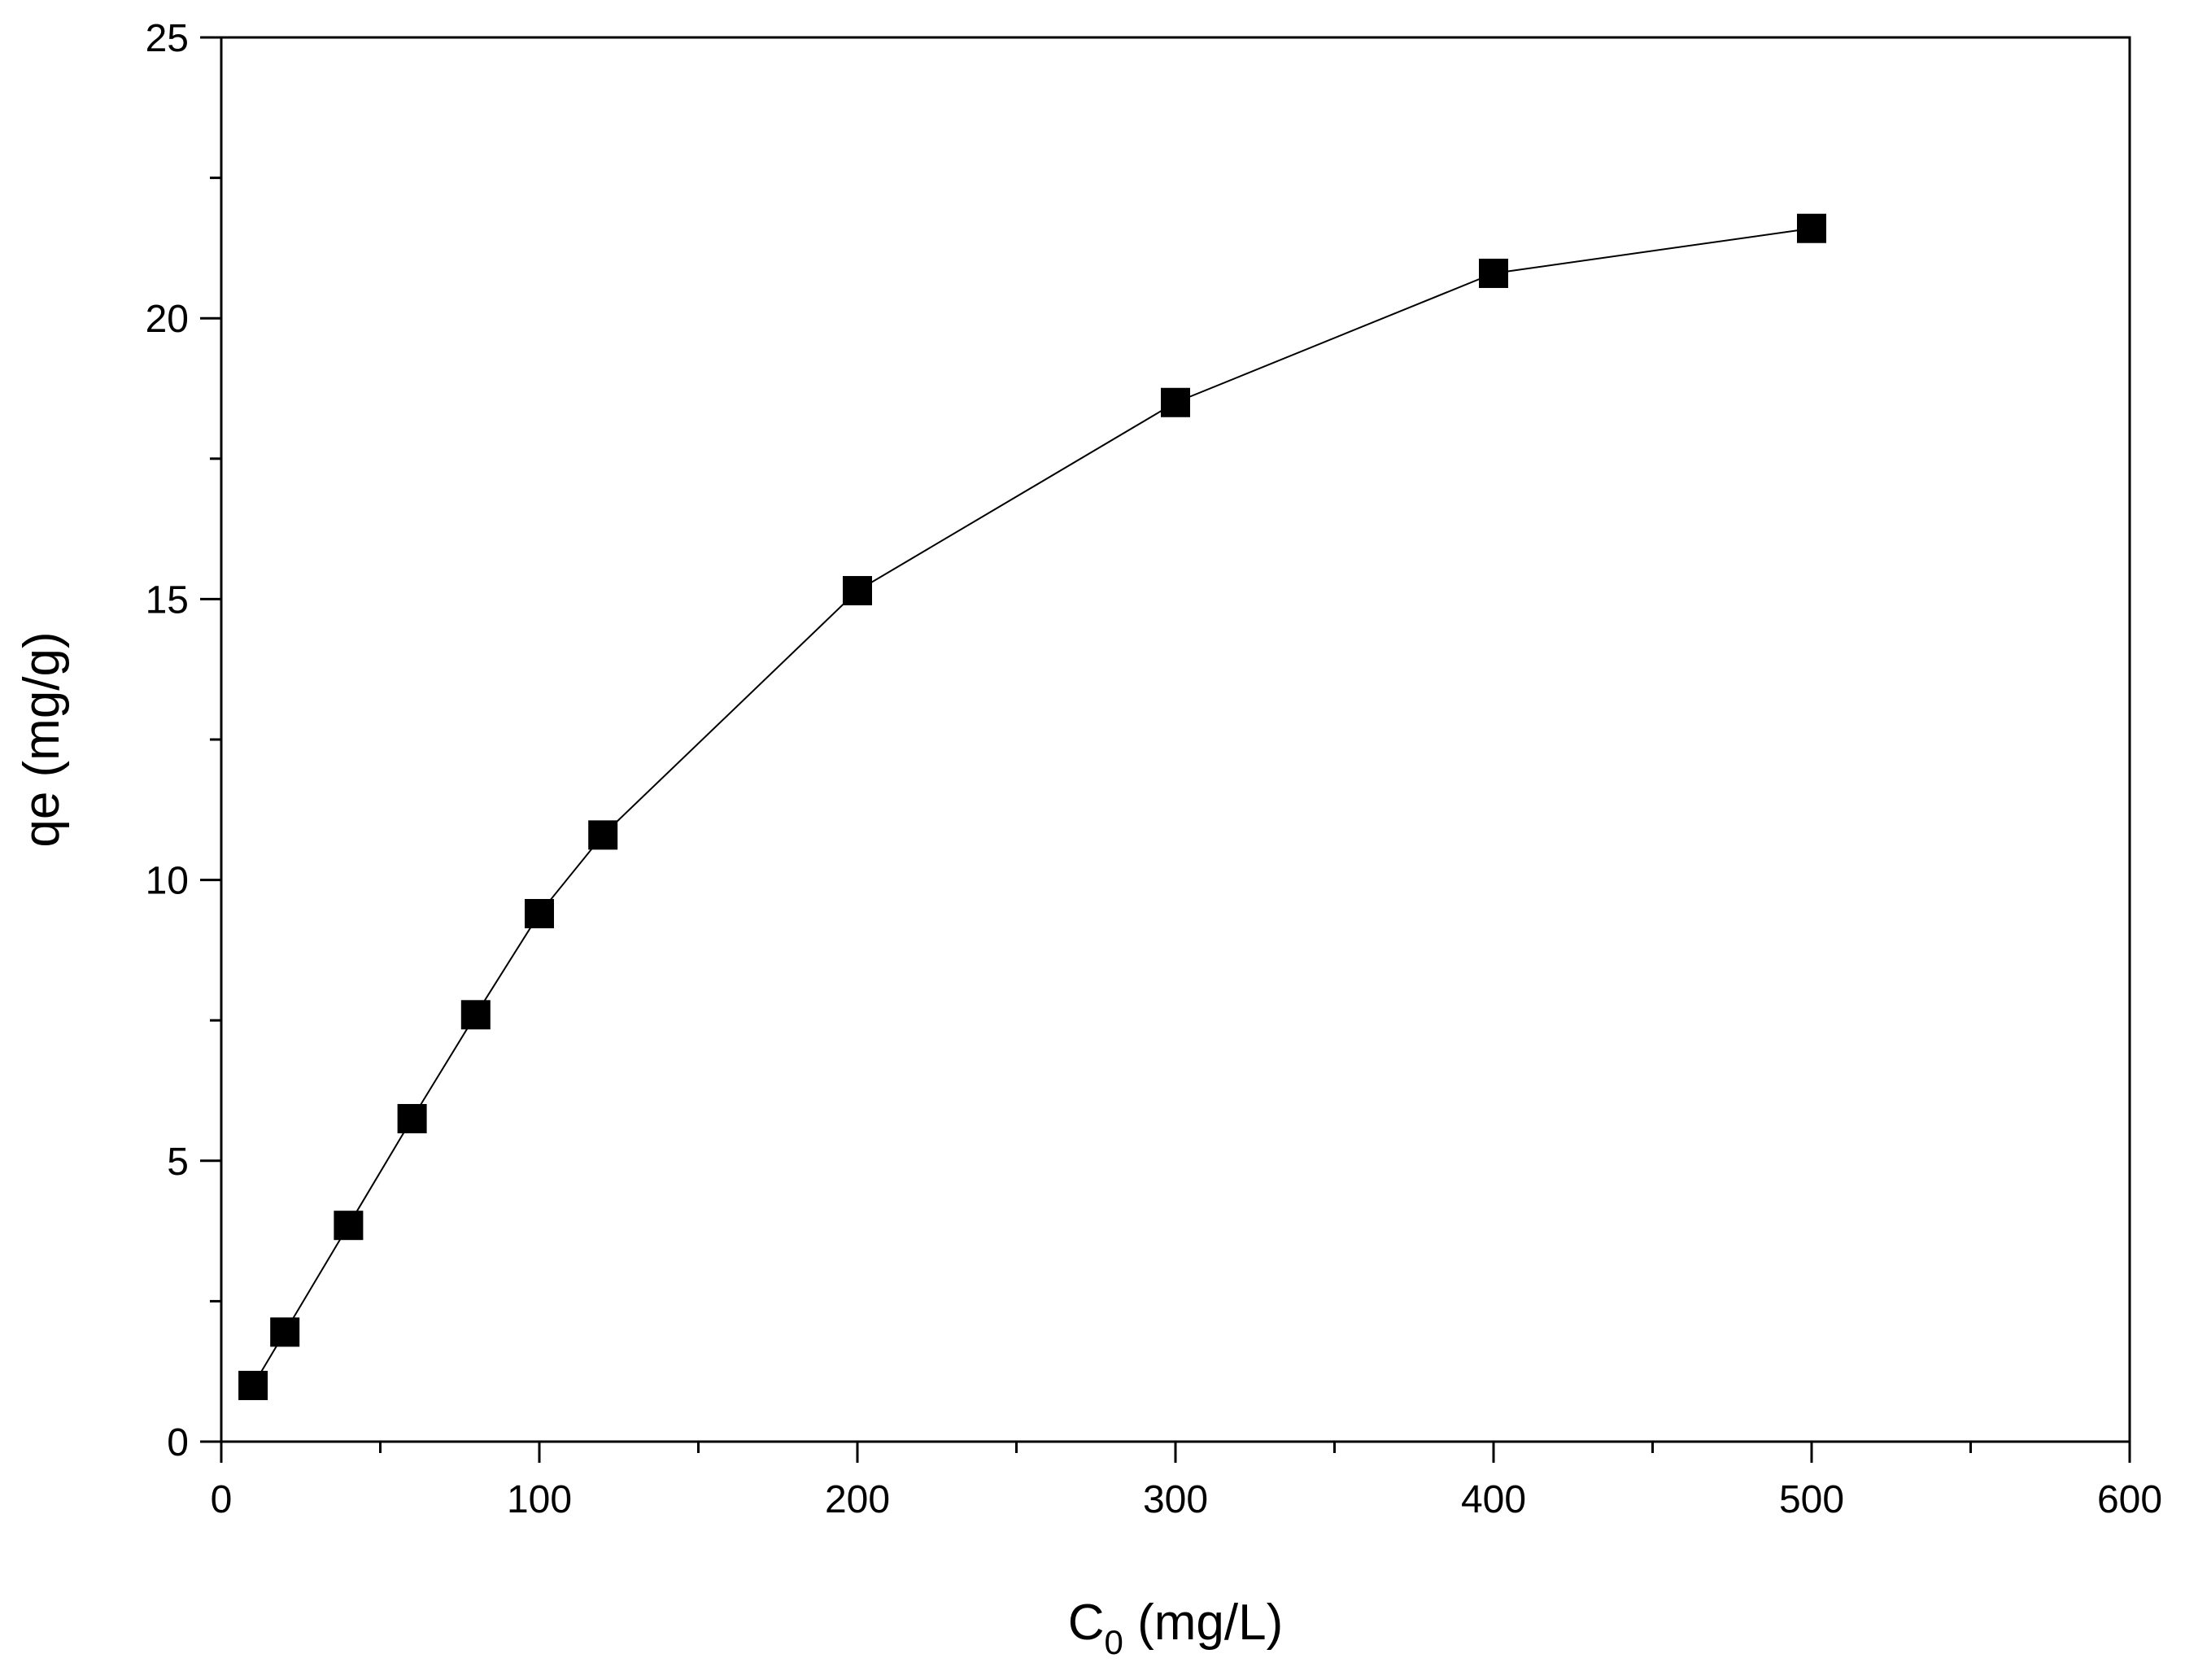 The width and height of the screenshot is (2185, 1680). What do you see at coordinates (178, 1162) in the screenshot?
I see `y-tick-label: 5` at bounding box center [178, 1162].